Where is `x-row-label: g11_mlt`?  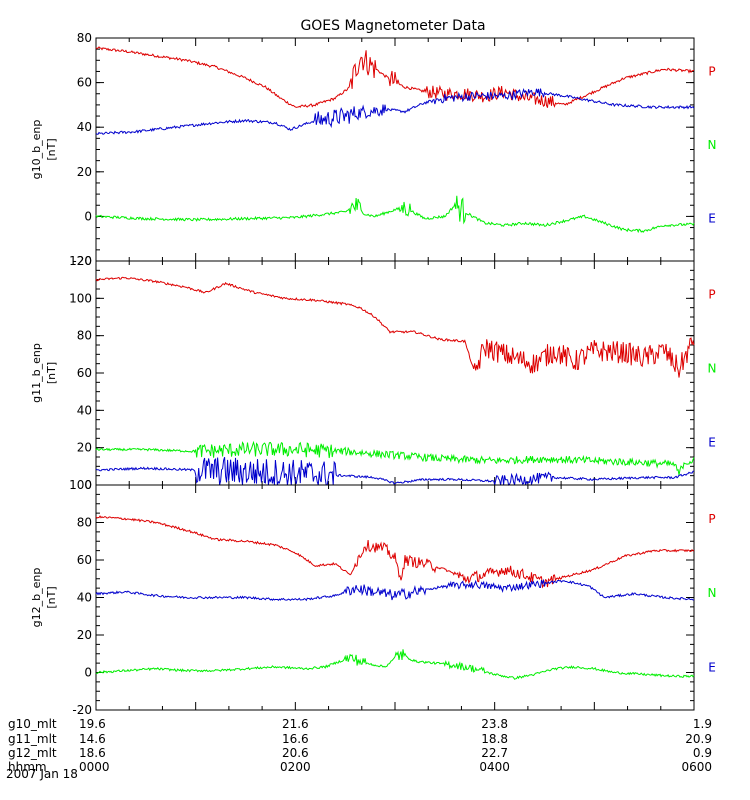 x-row-label: g11_mlt is located at coordinates (32, 739).